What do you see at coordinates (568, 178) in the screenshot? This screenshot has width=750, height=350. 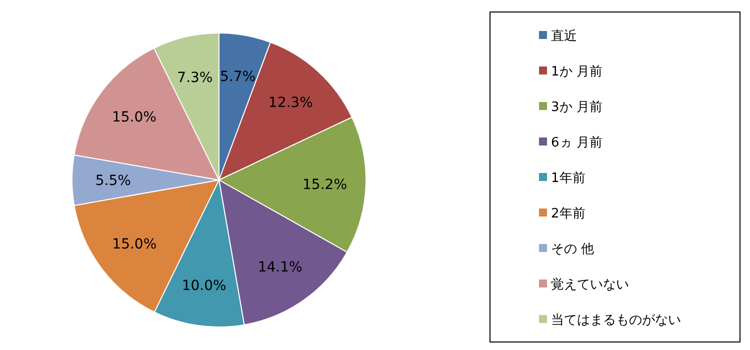 I see `legend-label: 1年前` at bounding box center [568, 178].